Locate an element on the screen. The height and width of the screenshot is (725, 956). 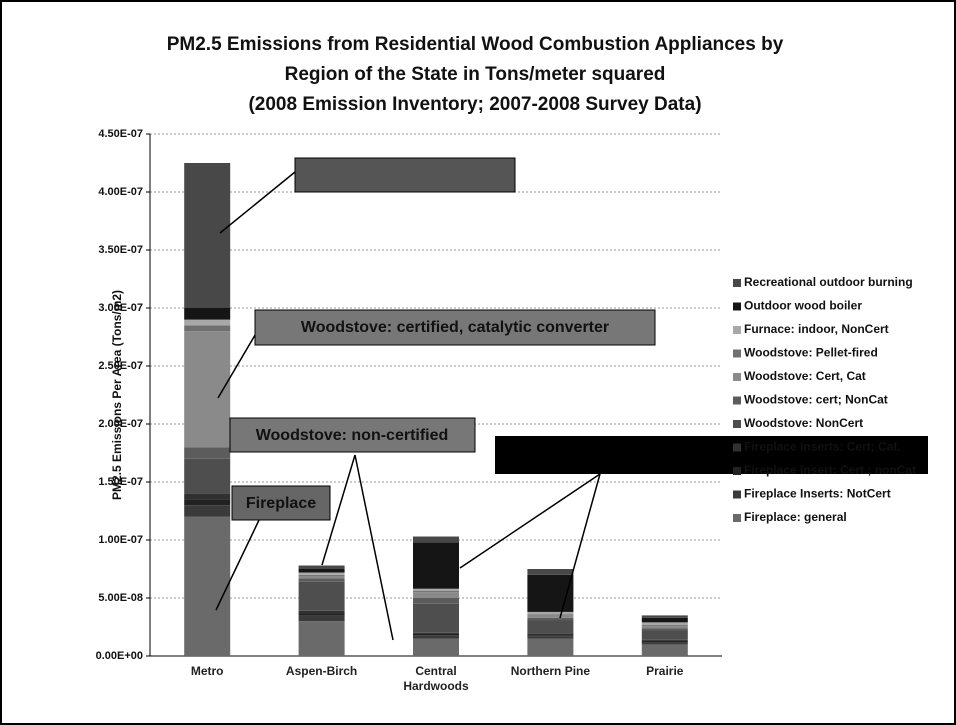
annotation-text: Woodstove: non-certified is located at coordinates (352, 435).